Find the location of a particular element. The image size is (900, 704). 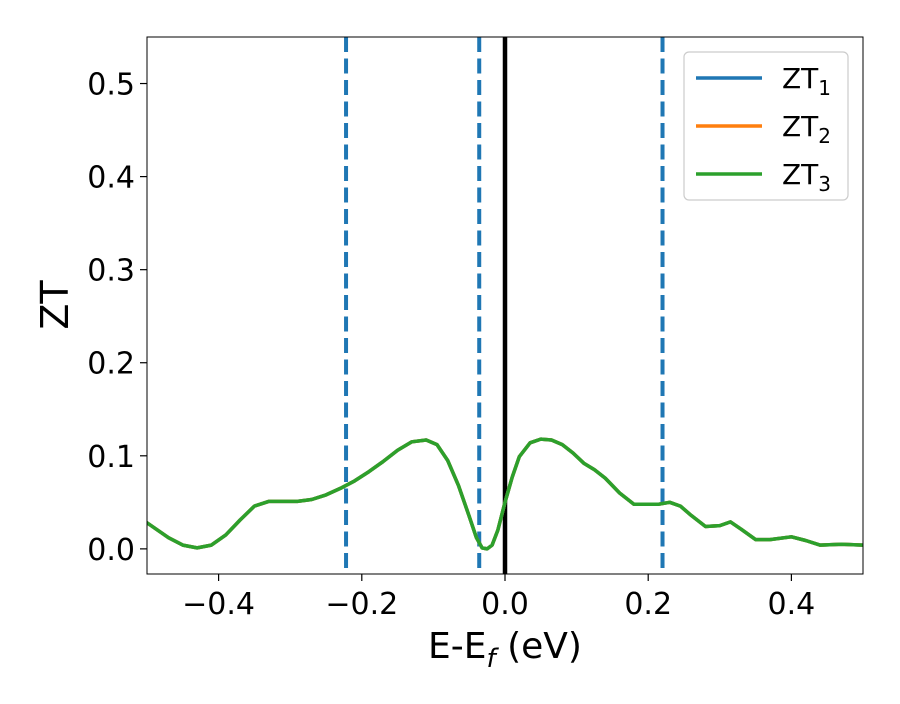

series-line-zt3 is located at coordinates (505, 494).